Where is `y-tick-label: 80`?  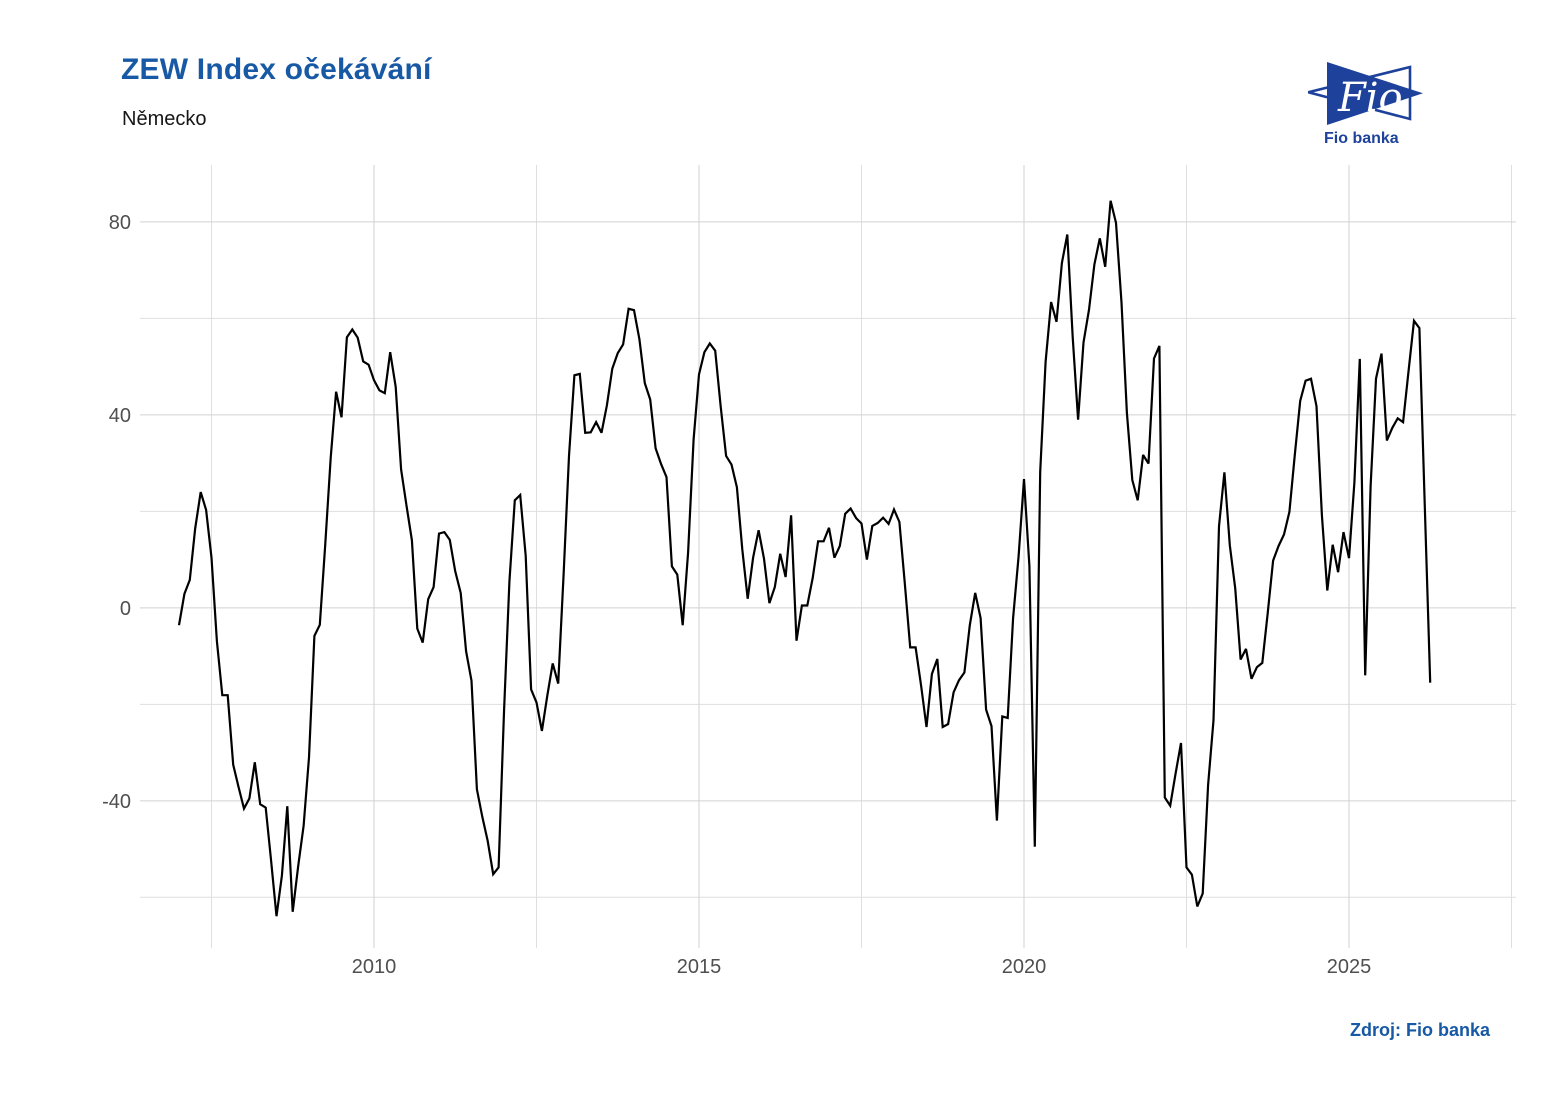 y-tick-label: 80 is located at coordinates (120, 223).